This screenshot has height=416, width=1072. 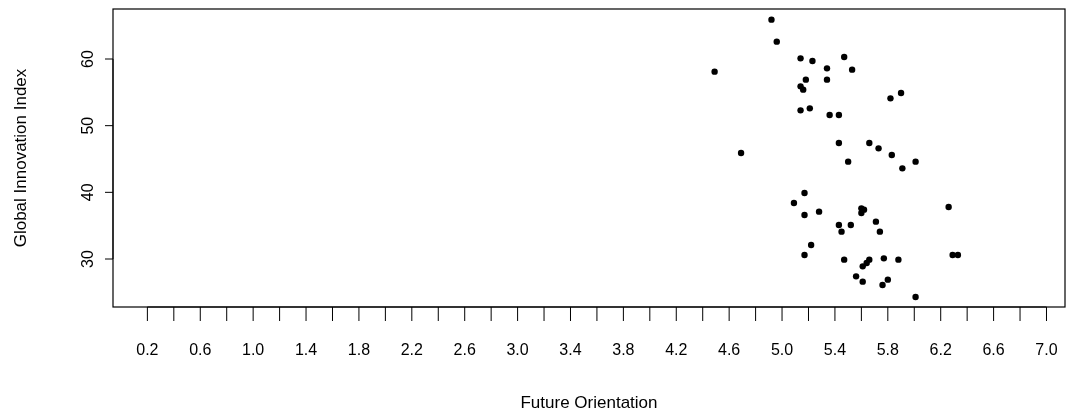 I want to click on x-tick-label: 2.6, so click(x=464, y=349).